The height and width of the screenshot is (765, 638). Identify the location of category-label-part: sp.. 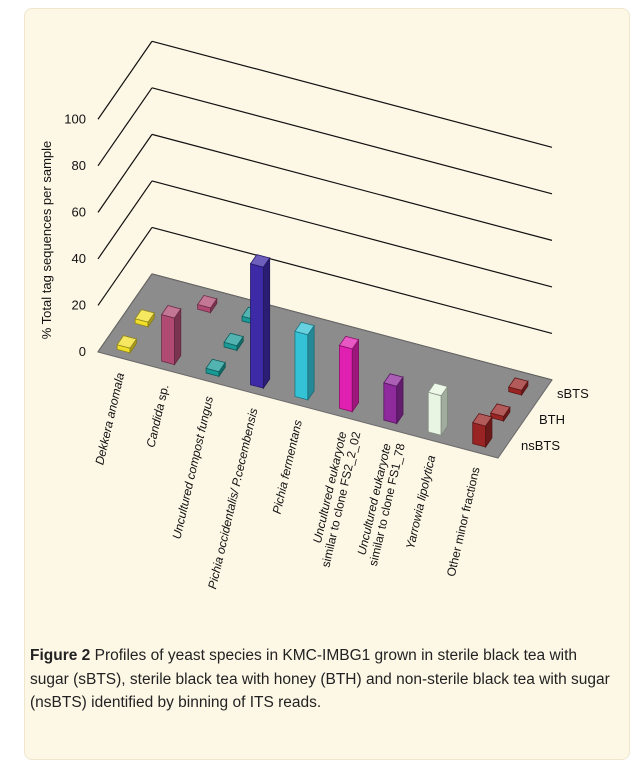
(163, 394).